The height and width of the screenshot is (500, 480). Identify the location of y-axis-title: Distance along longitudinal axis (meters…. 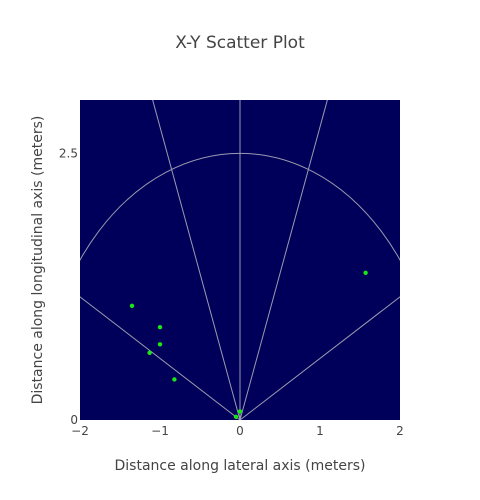
(38, 260).